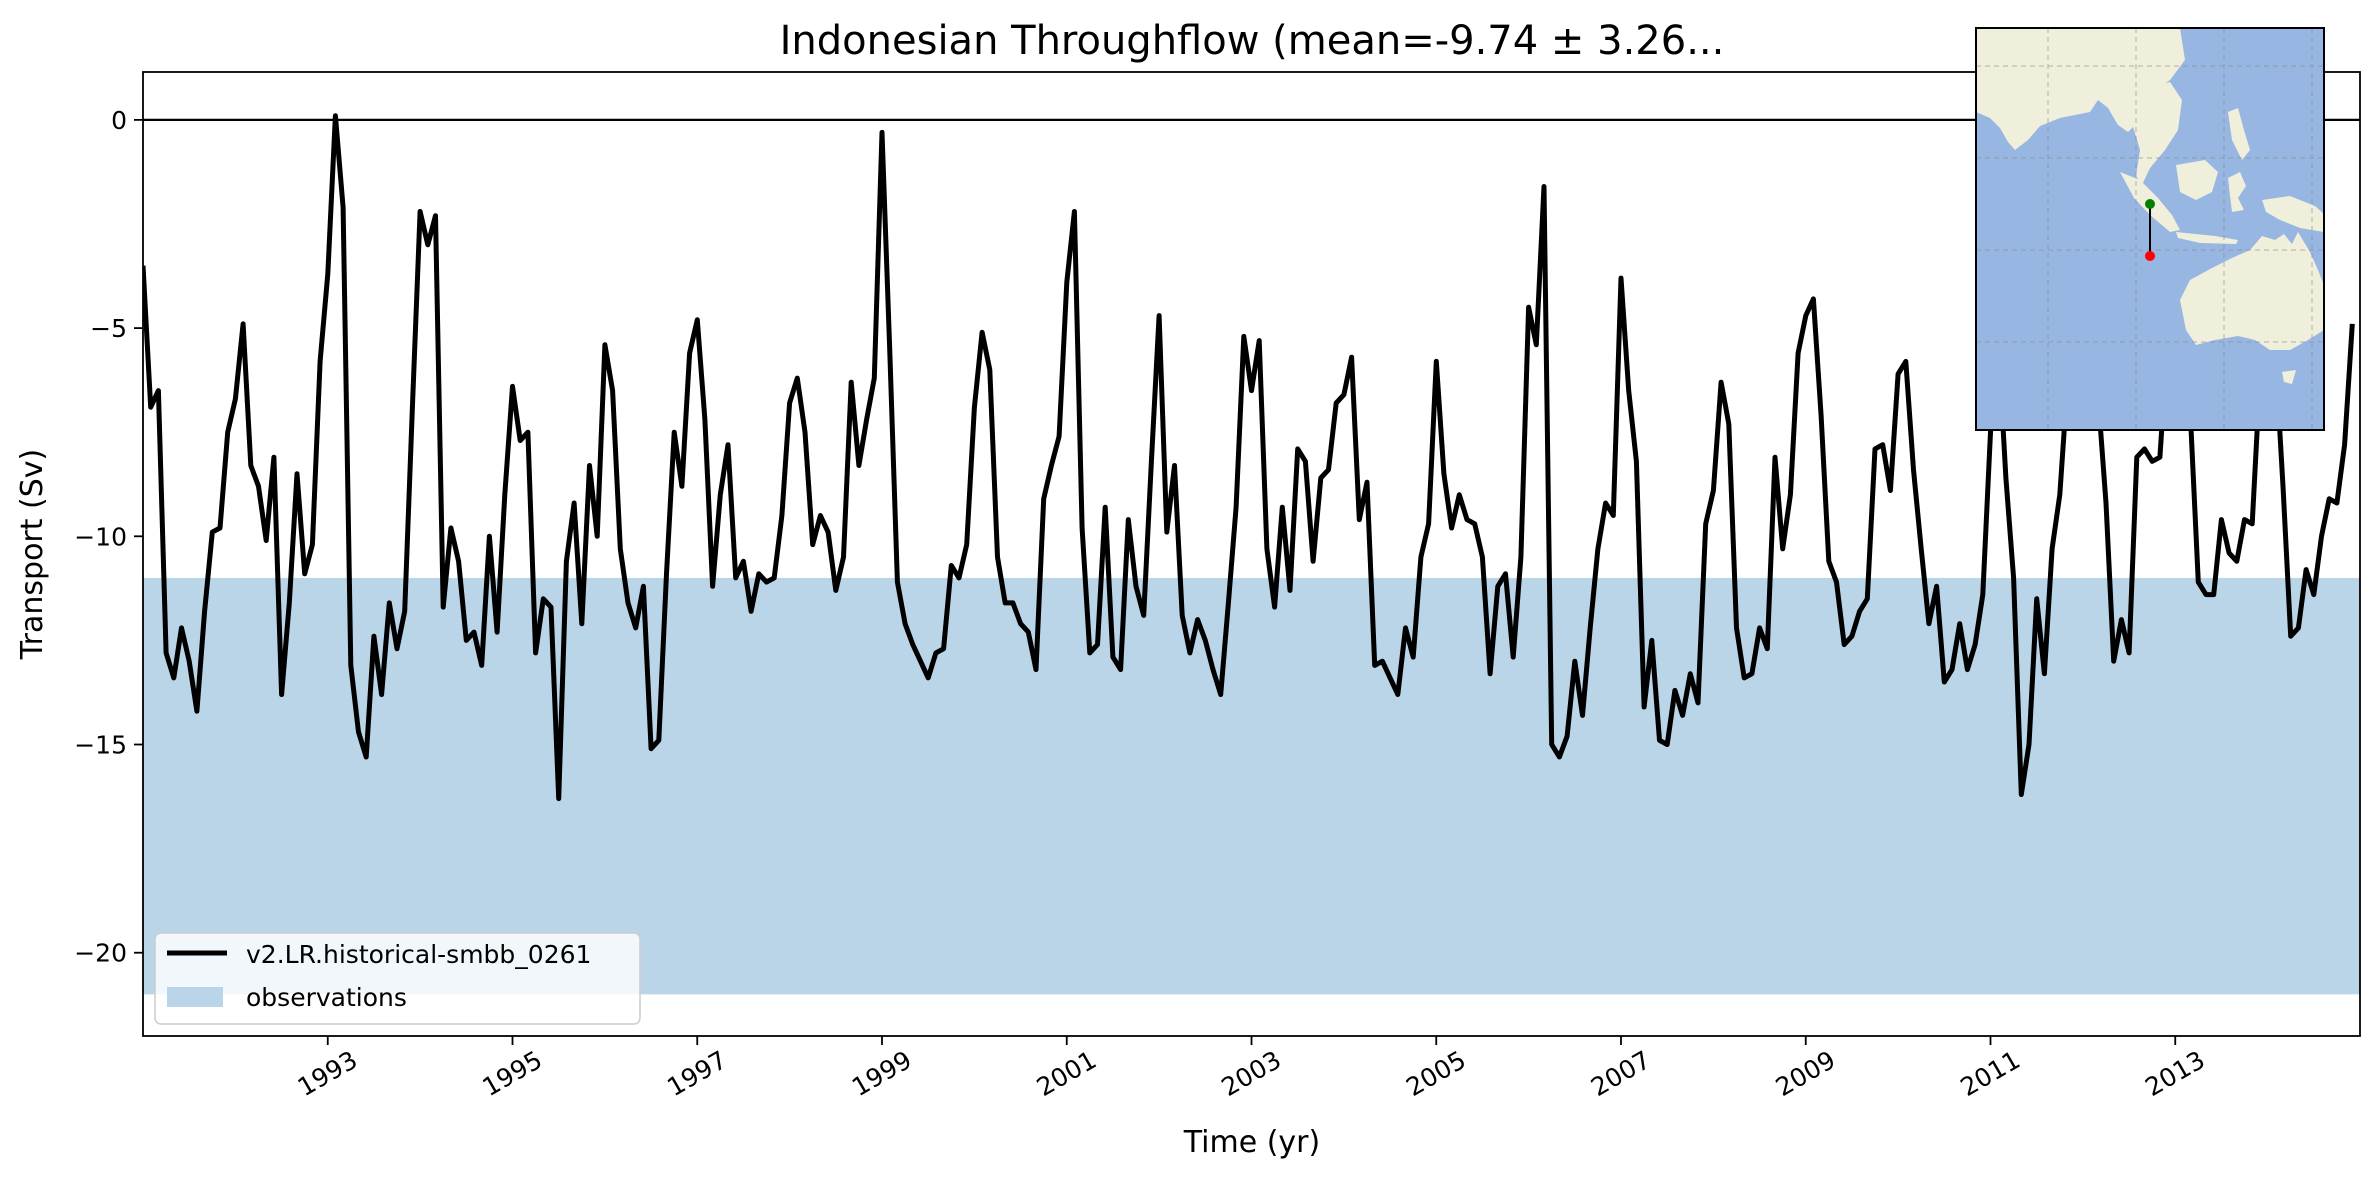 This screenshot has height=1180, width=2379. What do you see at coordinates (326, 997) in the screenshot?
I see `legend-label-observations: observations` at bounding box center [326, 997].